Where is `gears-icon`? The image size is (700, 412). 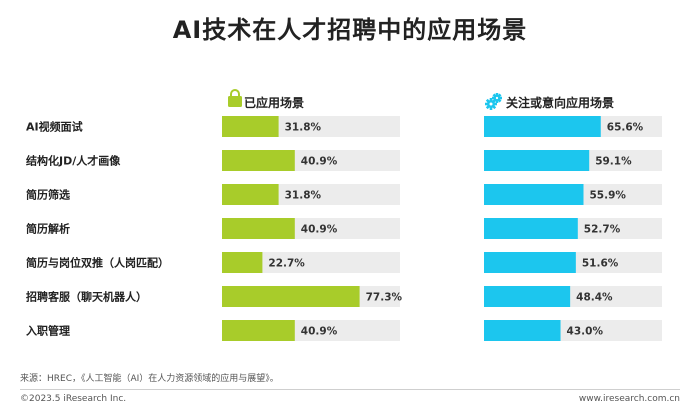 gears-icon is located at coordinates (493, 101).